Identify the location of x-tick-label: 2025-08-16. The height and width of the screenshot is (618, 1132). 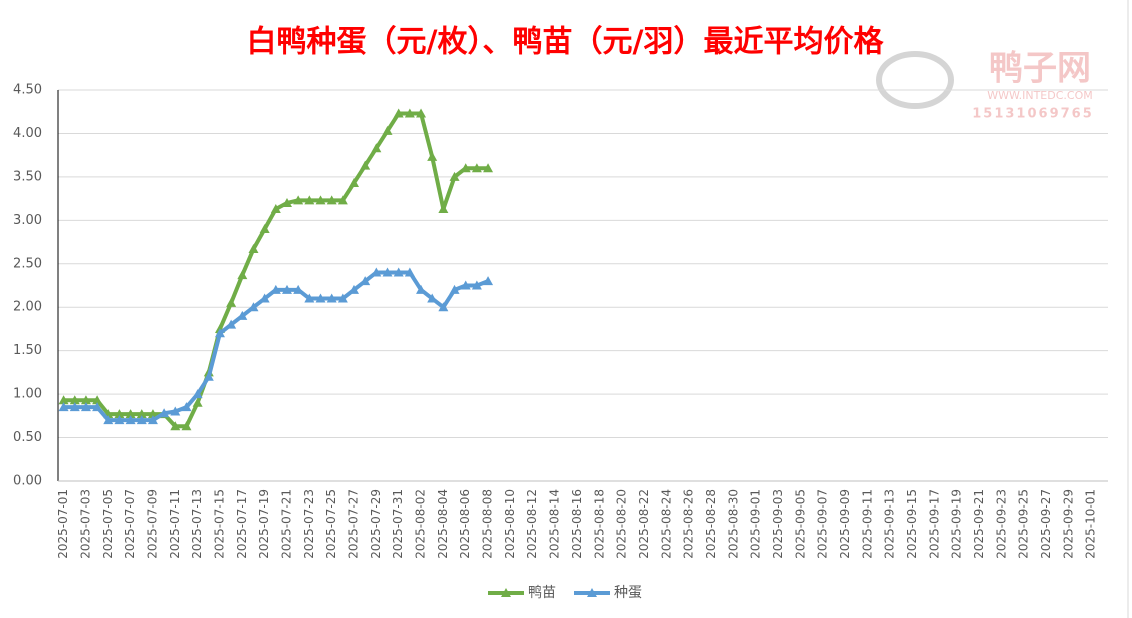
(577, 524).